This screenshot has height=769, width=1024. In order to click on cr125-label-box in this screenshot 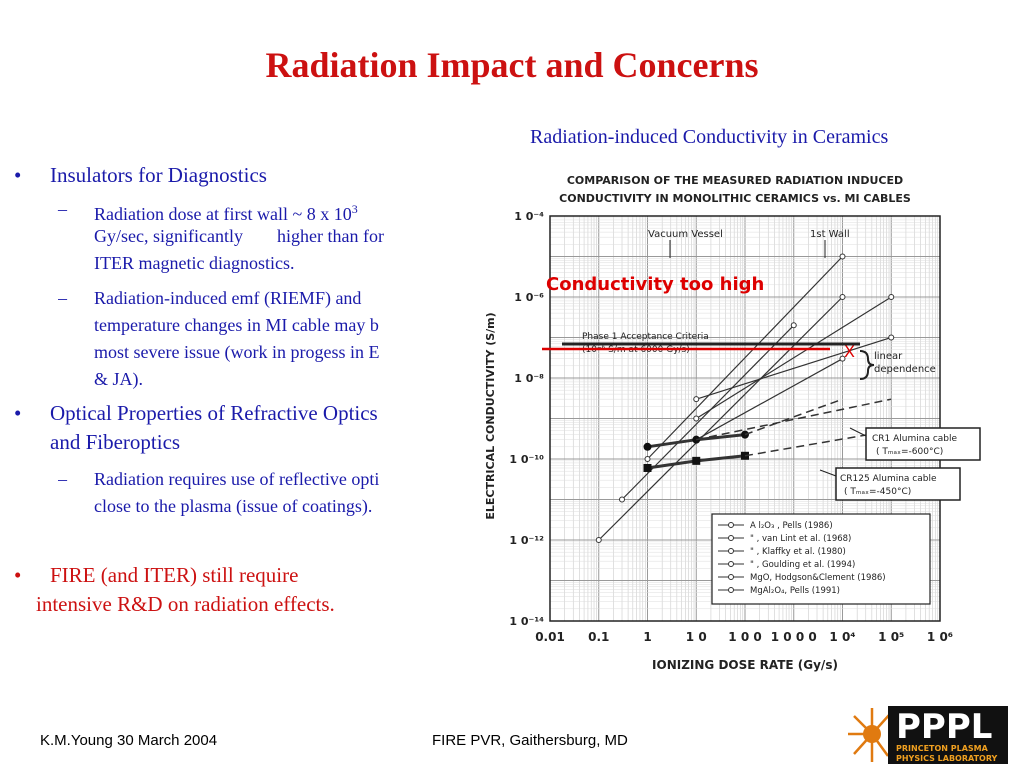, I will do `click(898, 484)`.